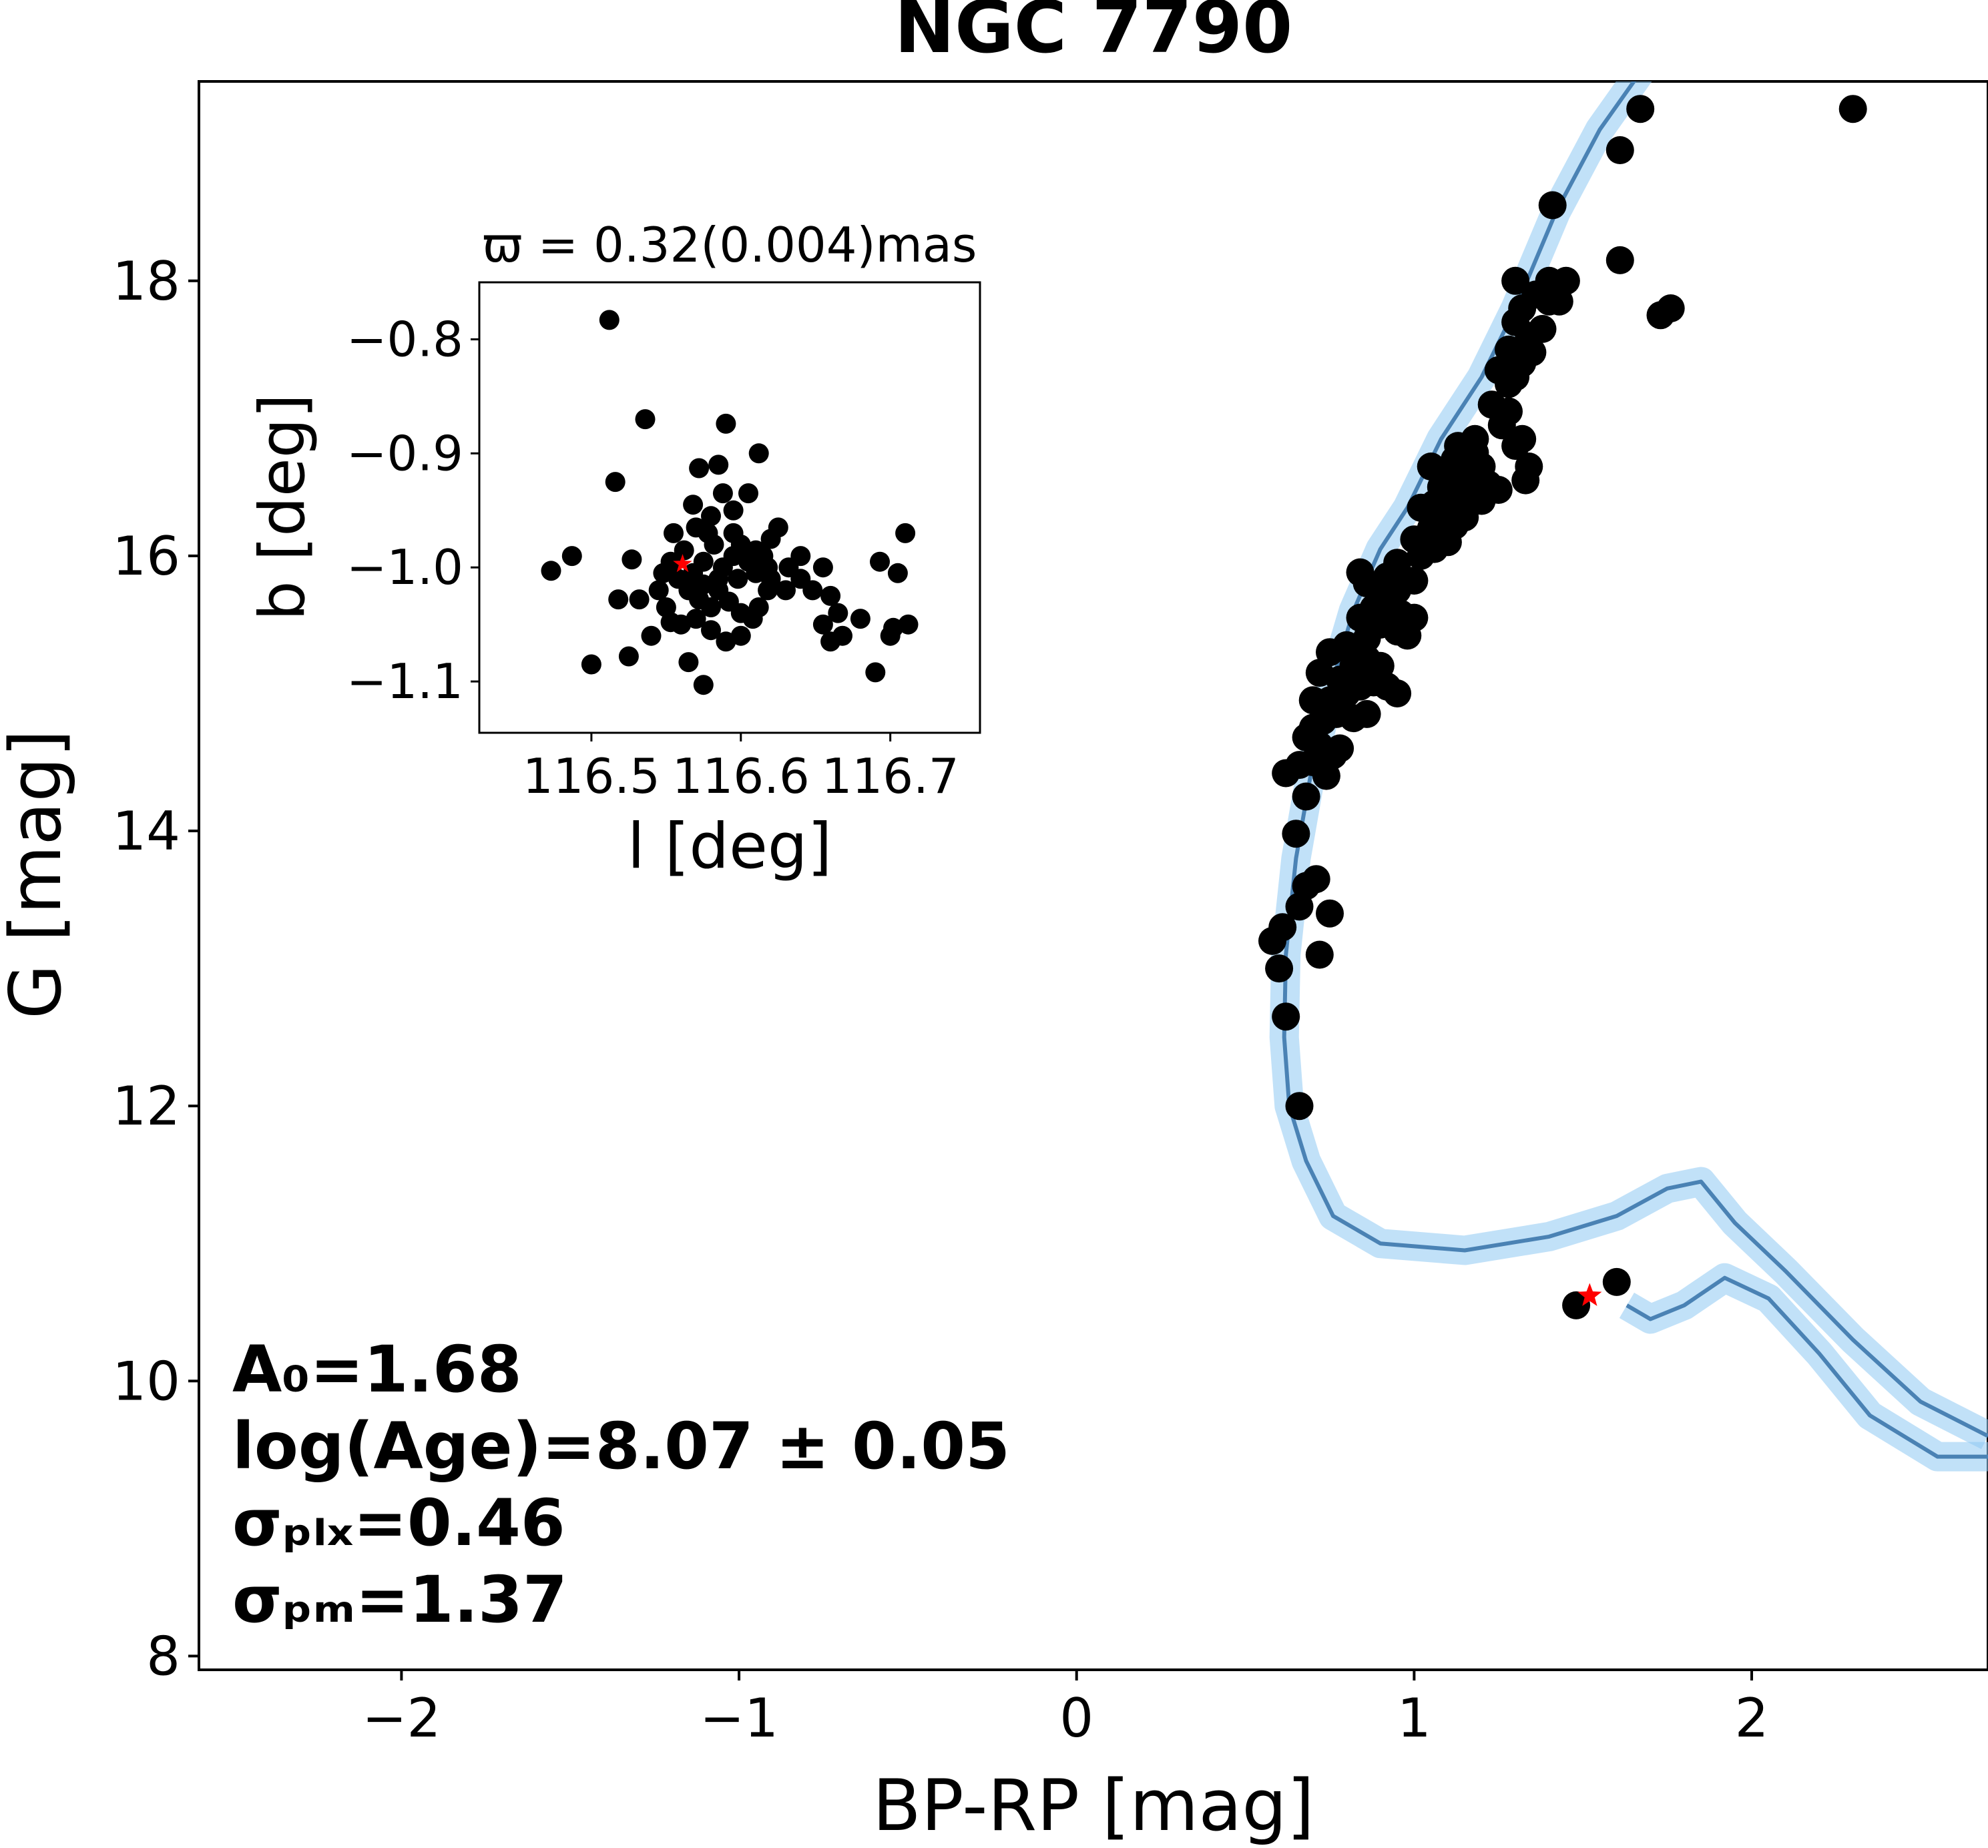  What do you see at coordinates (146, 1381) in the screenshot?
I see `y-tick-label: 10` at bounding box center [146, 1381].